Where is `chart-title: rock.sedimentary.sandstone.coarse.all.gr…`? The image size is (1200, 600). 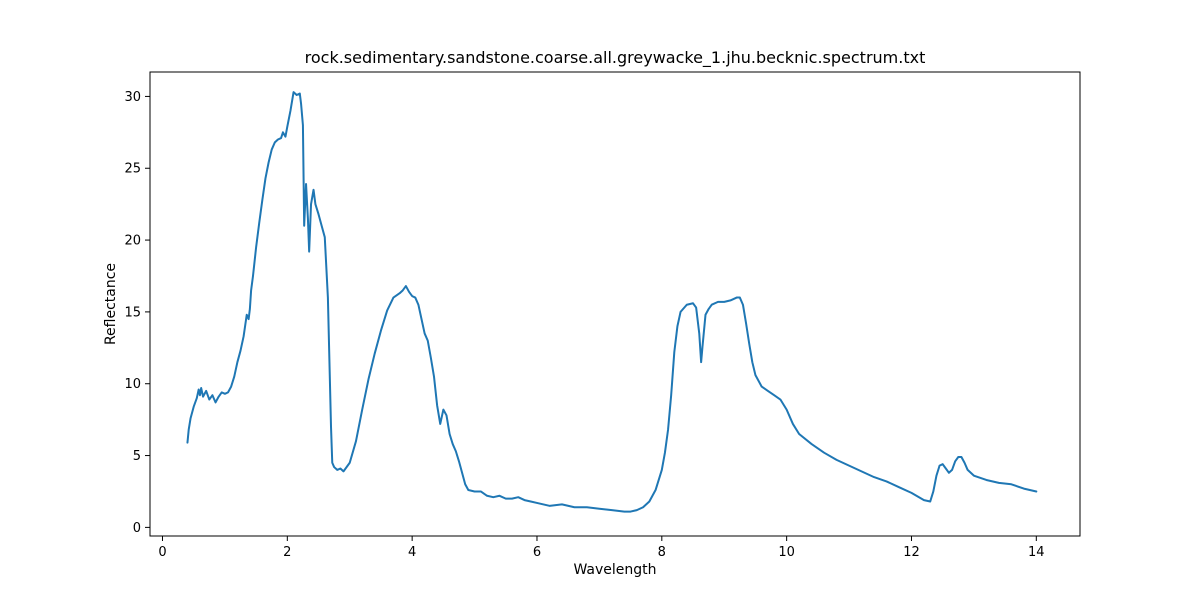 chart-title: rock.sedimentary.sandstone.coarse.all.gr… is located at coordinates (615, 58).